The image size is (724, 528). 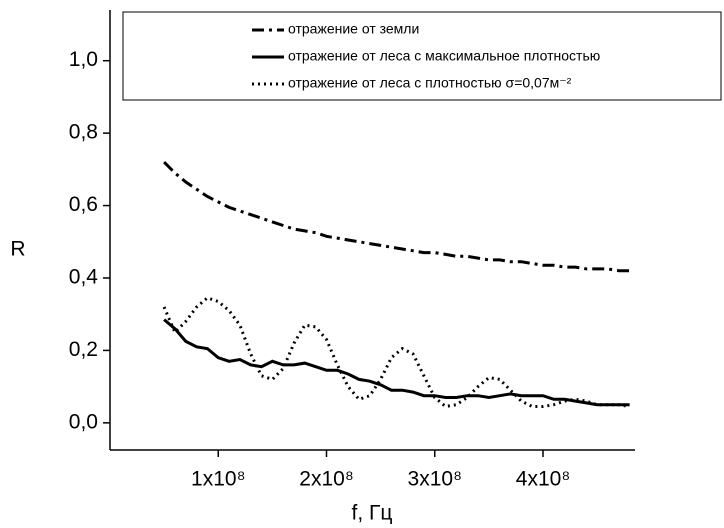 I want to click on y-axis-label: R, so click(x=17, y=249).